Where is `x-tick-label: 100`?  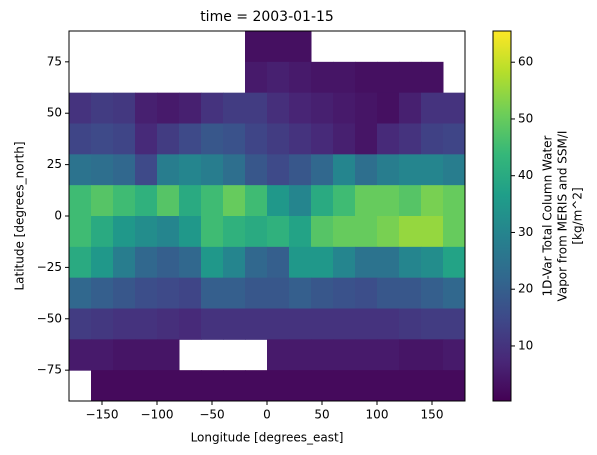 x-tick-label: 100 is located at coordinates (377, 415).